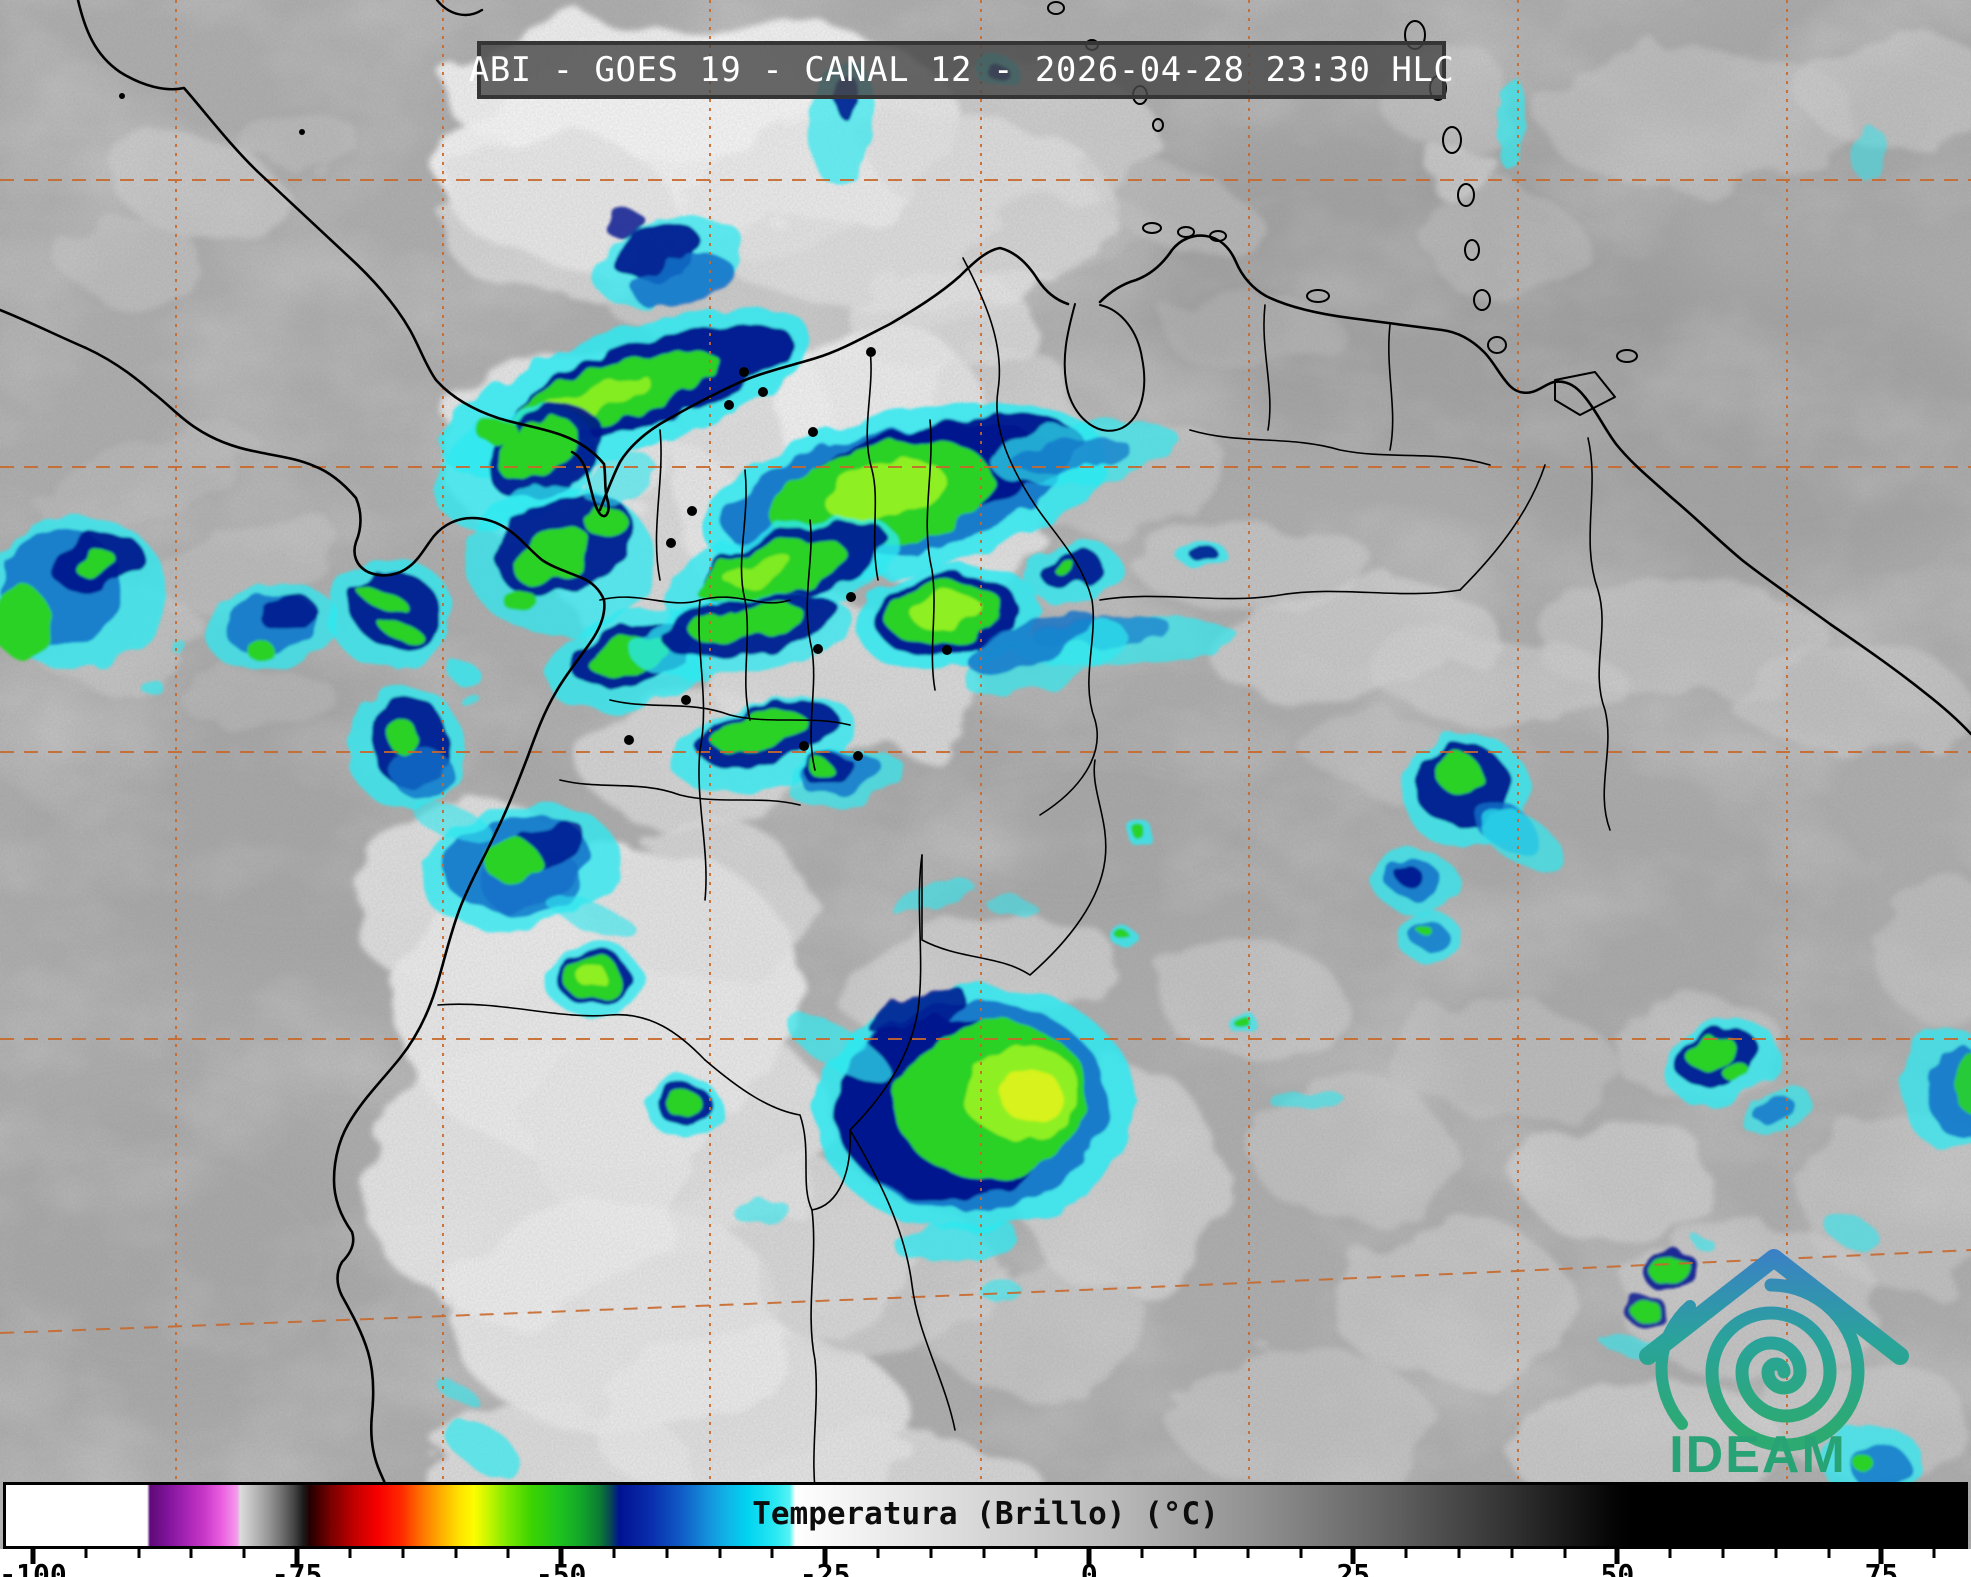 This screenshot has width=1971, height=1577. Describe the element at coordinates (1675, 1365) in the screenshot. I see `ideam-logo-crescent` at that location.